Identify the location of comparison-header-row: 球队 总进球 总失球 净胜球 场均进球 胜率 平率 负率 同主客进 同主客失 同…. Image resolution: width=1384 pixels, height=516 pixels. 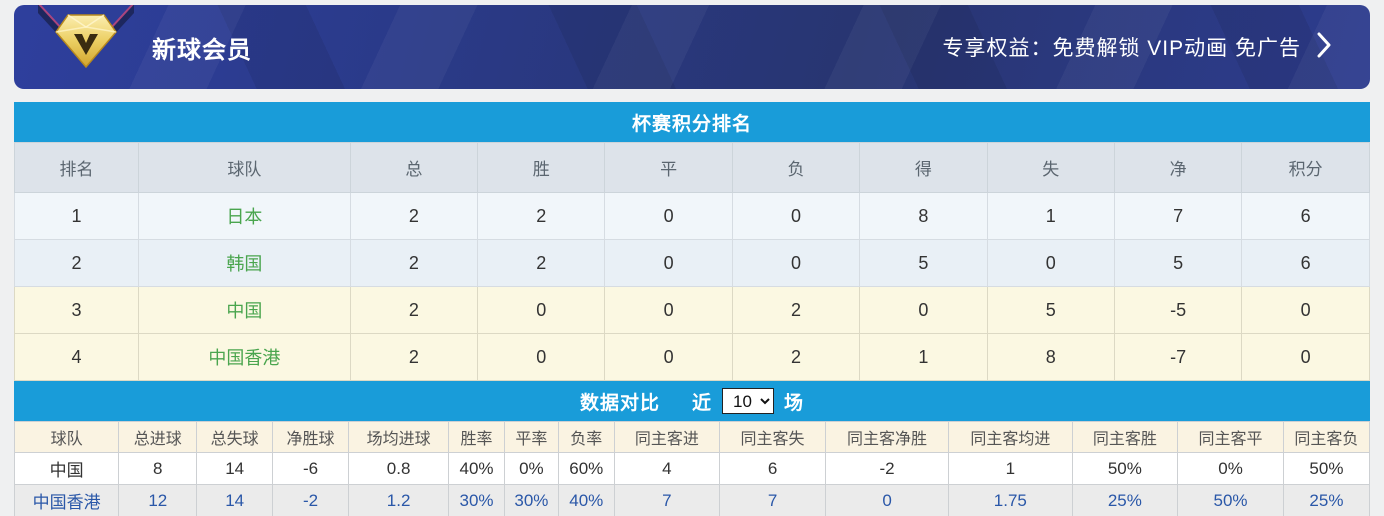
(692, 437).